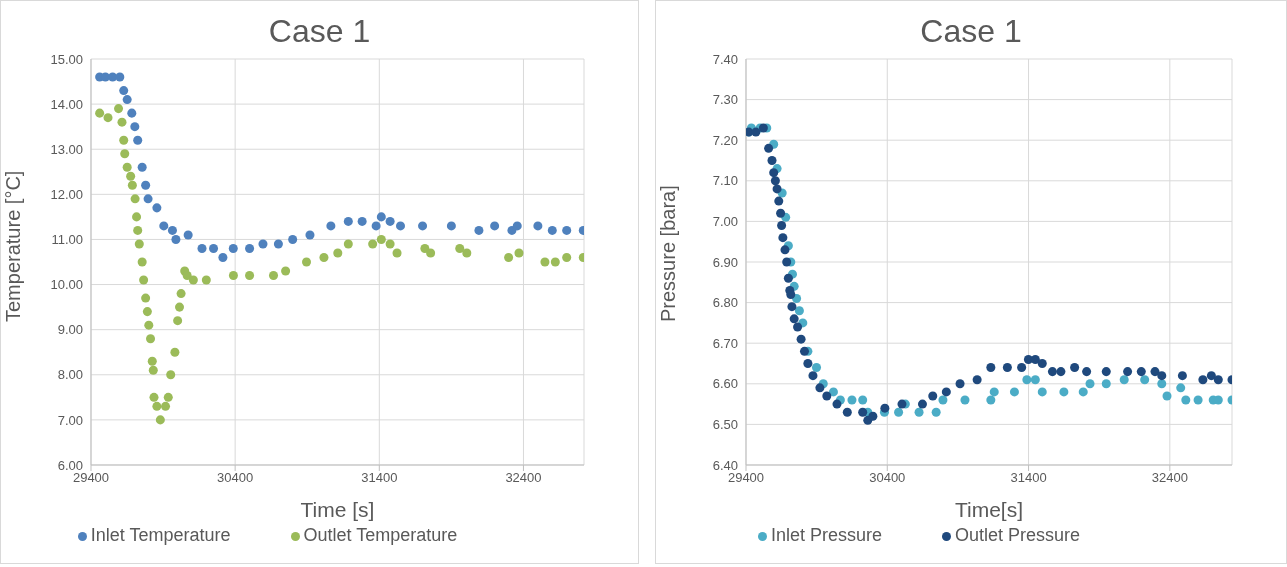  What do you see at coordinates (725, 262) in the screenshot?
I see `y-tick-label: 6.90` at bounding box center [725, 262].